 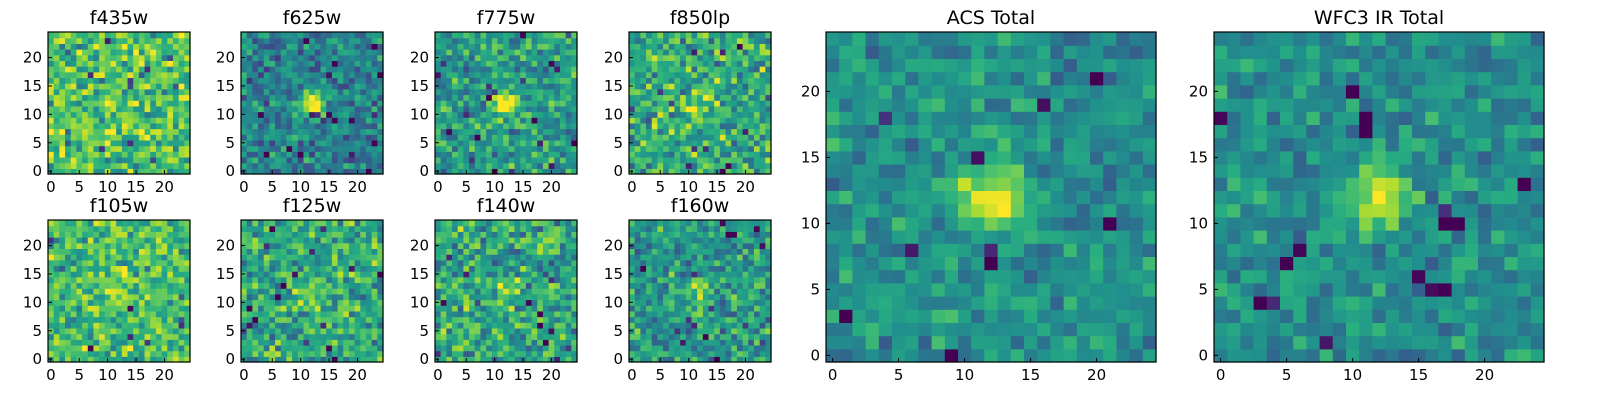 What do you see at coordinates (230, 171) in the screenshot?
I see `y-tick-label: 0` at bounding box center [230, 171].